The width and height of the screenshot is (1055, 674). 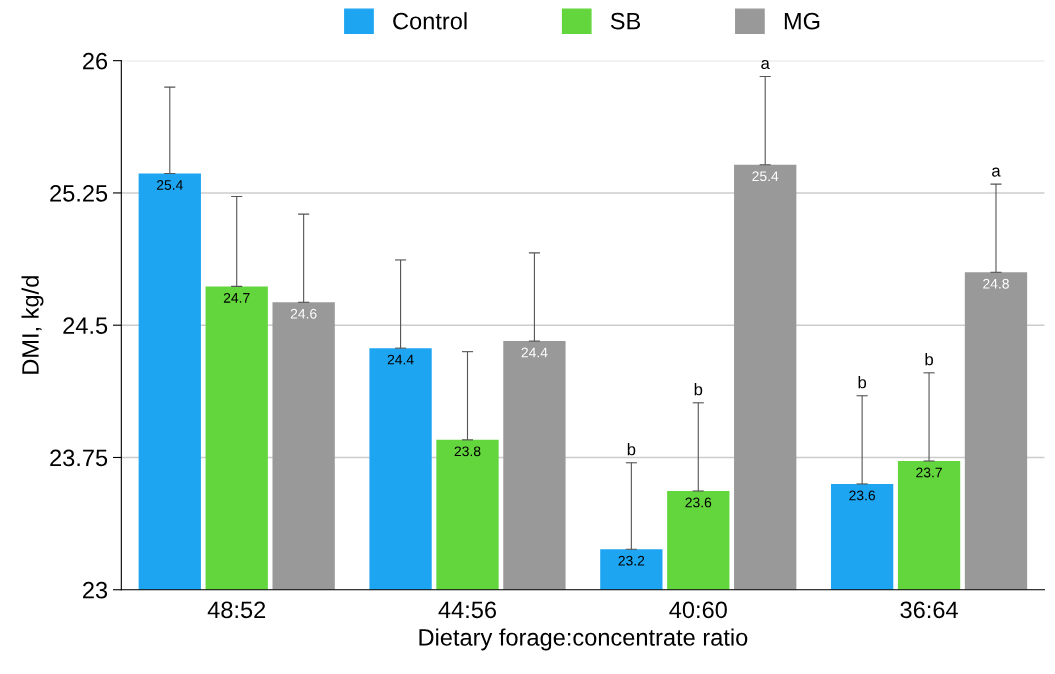 I want to click on legend-label: MG, so click(x=802, y=21).